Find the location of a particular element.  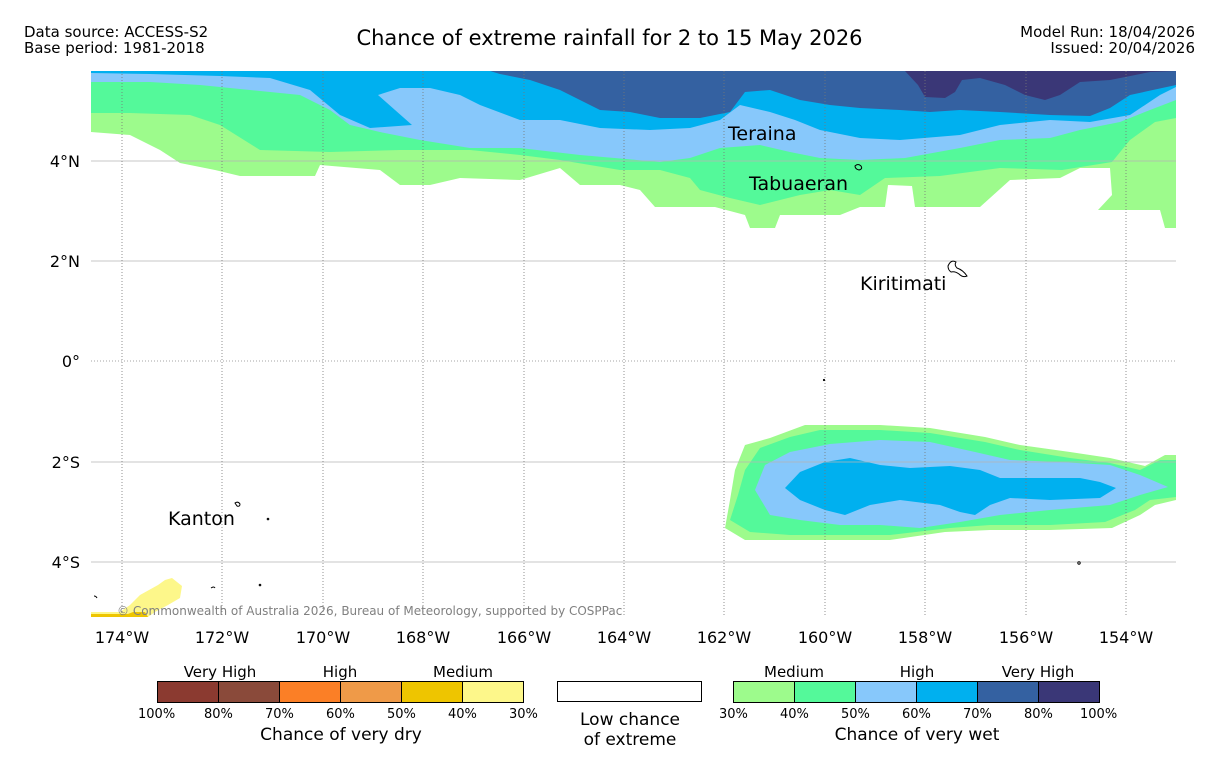

base-period-text: Base period: 1981-2018 is located at coordinates (114, 48).